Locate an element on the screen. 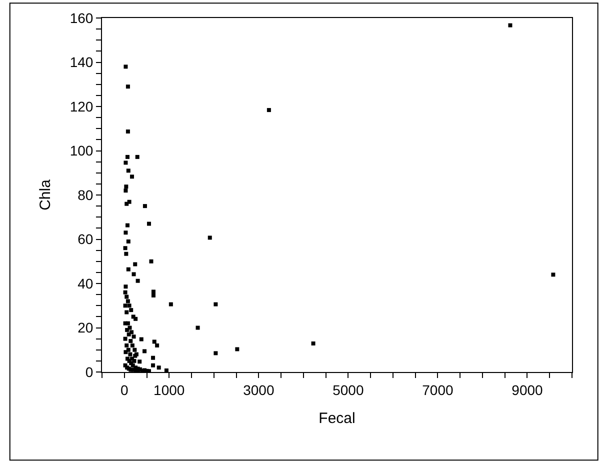 The width and height of the screenshot is (601, 462). x-axis-title: Fecal is located at coordinates (337, 418).